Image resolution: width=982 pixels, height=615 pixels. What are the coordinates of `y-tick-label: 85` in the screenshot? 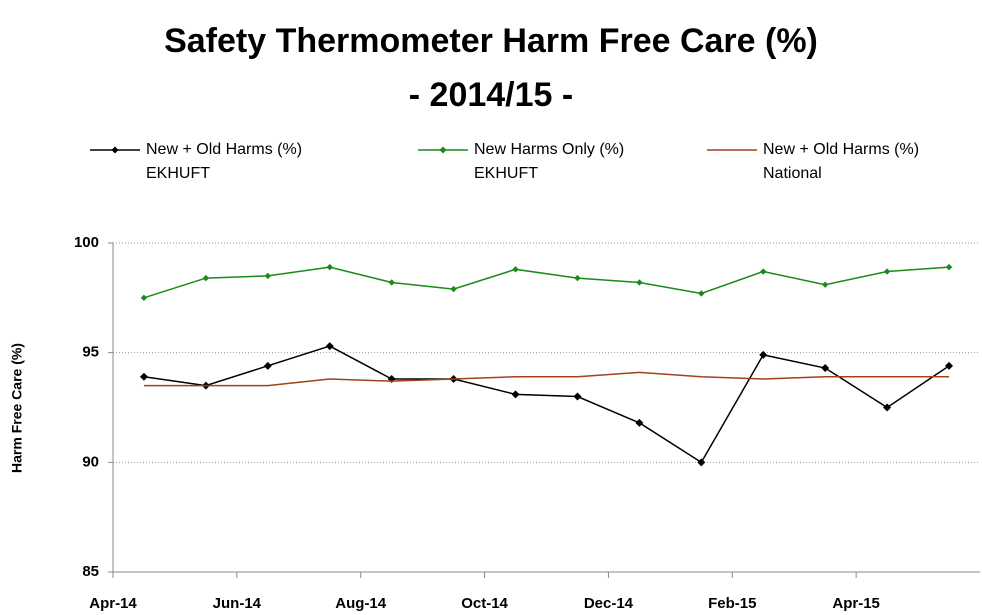 It's located at (90, 571).